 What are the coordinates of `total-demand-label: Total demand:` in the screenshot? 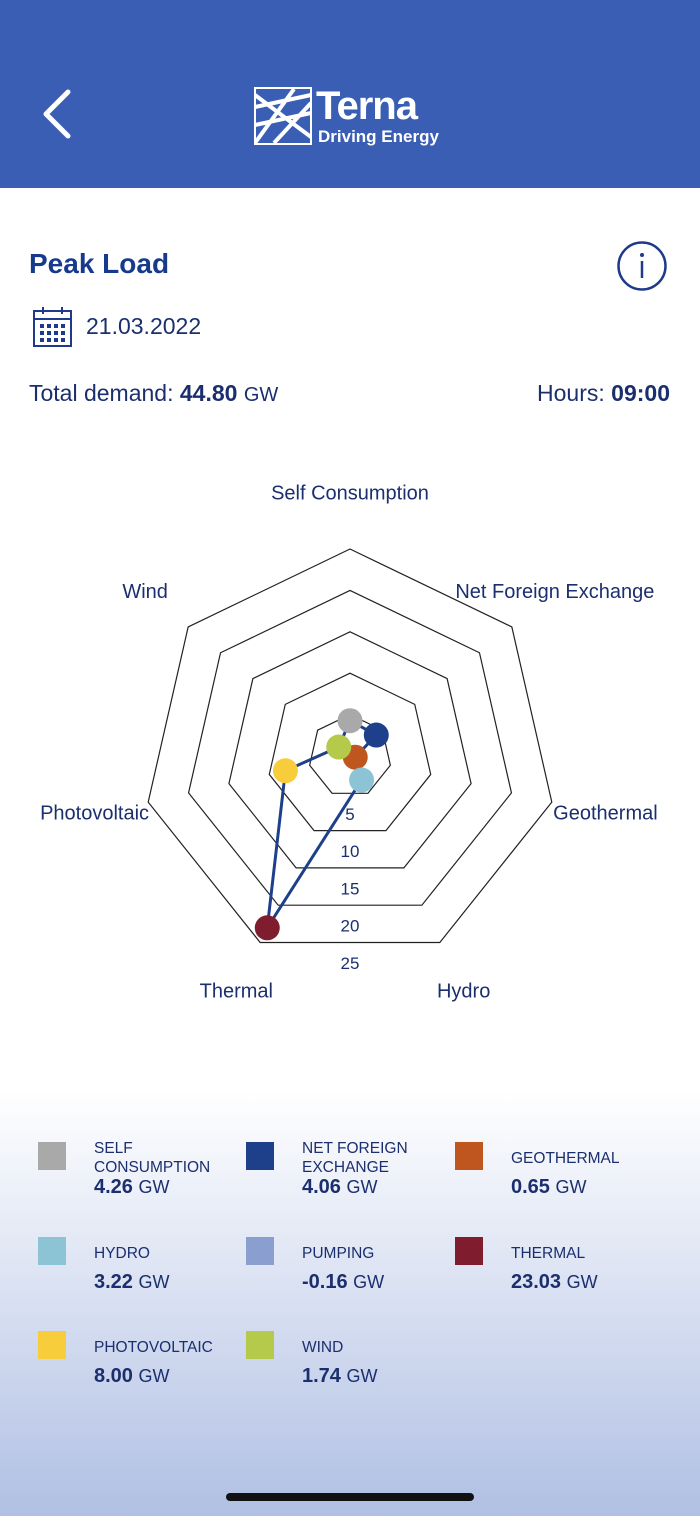 It's located at (101, 393).